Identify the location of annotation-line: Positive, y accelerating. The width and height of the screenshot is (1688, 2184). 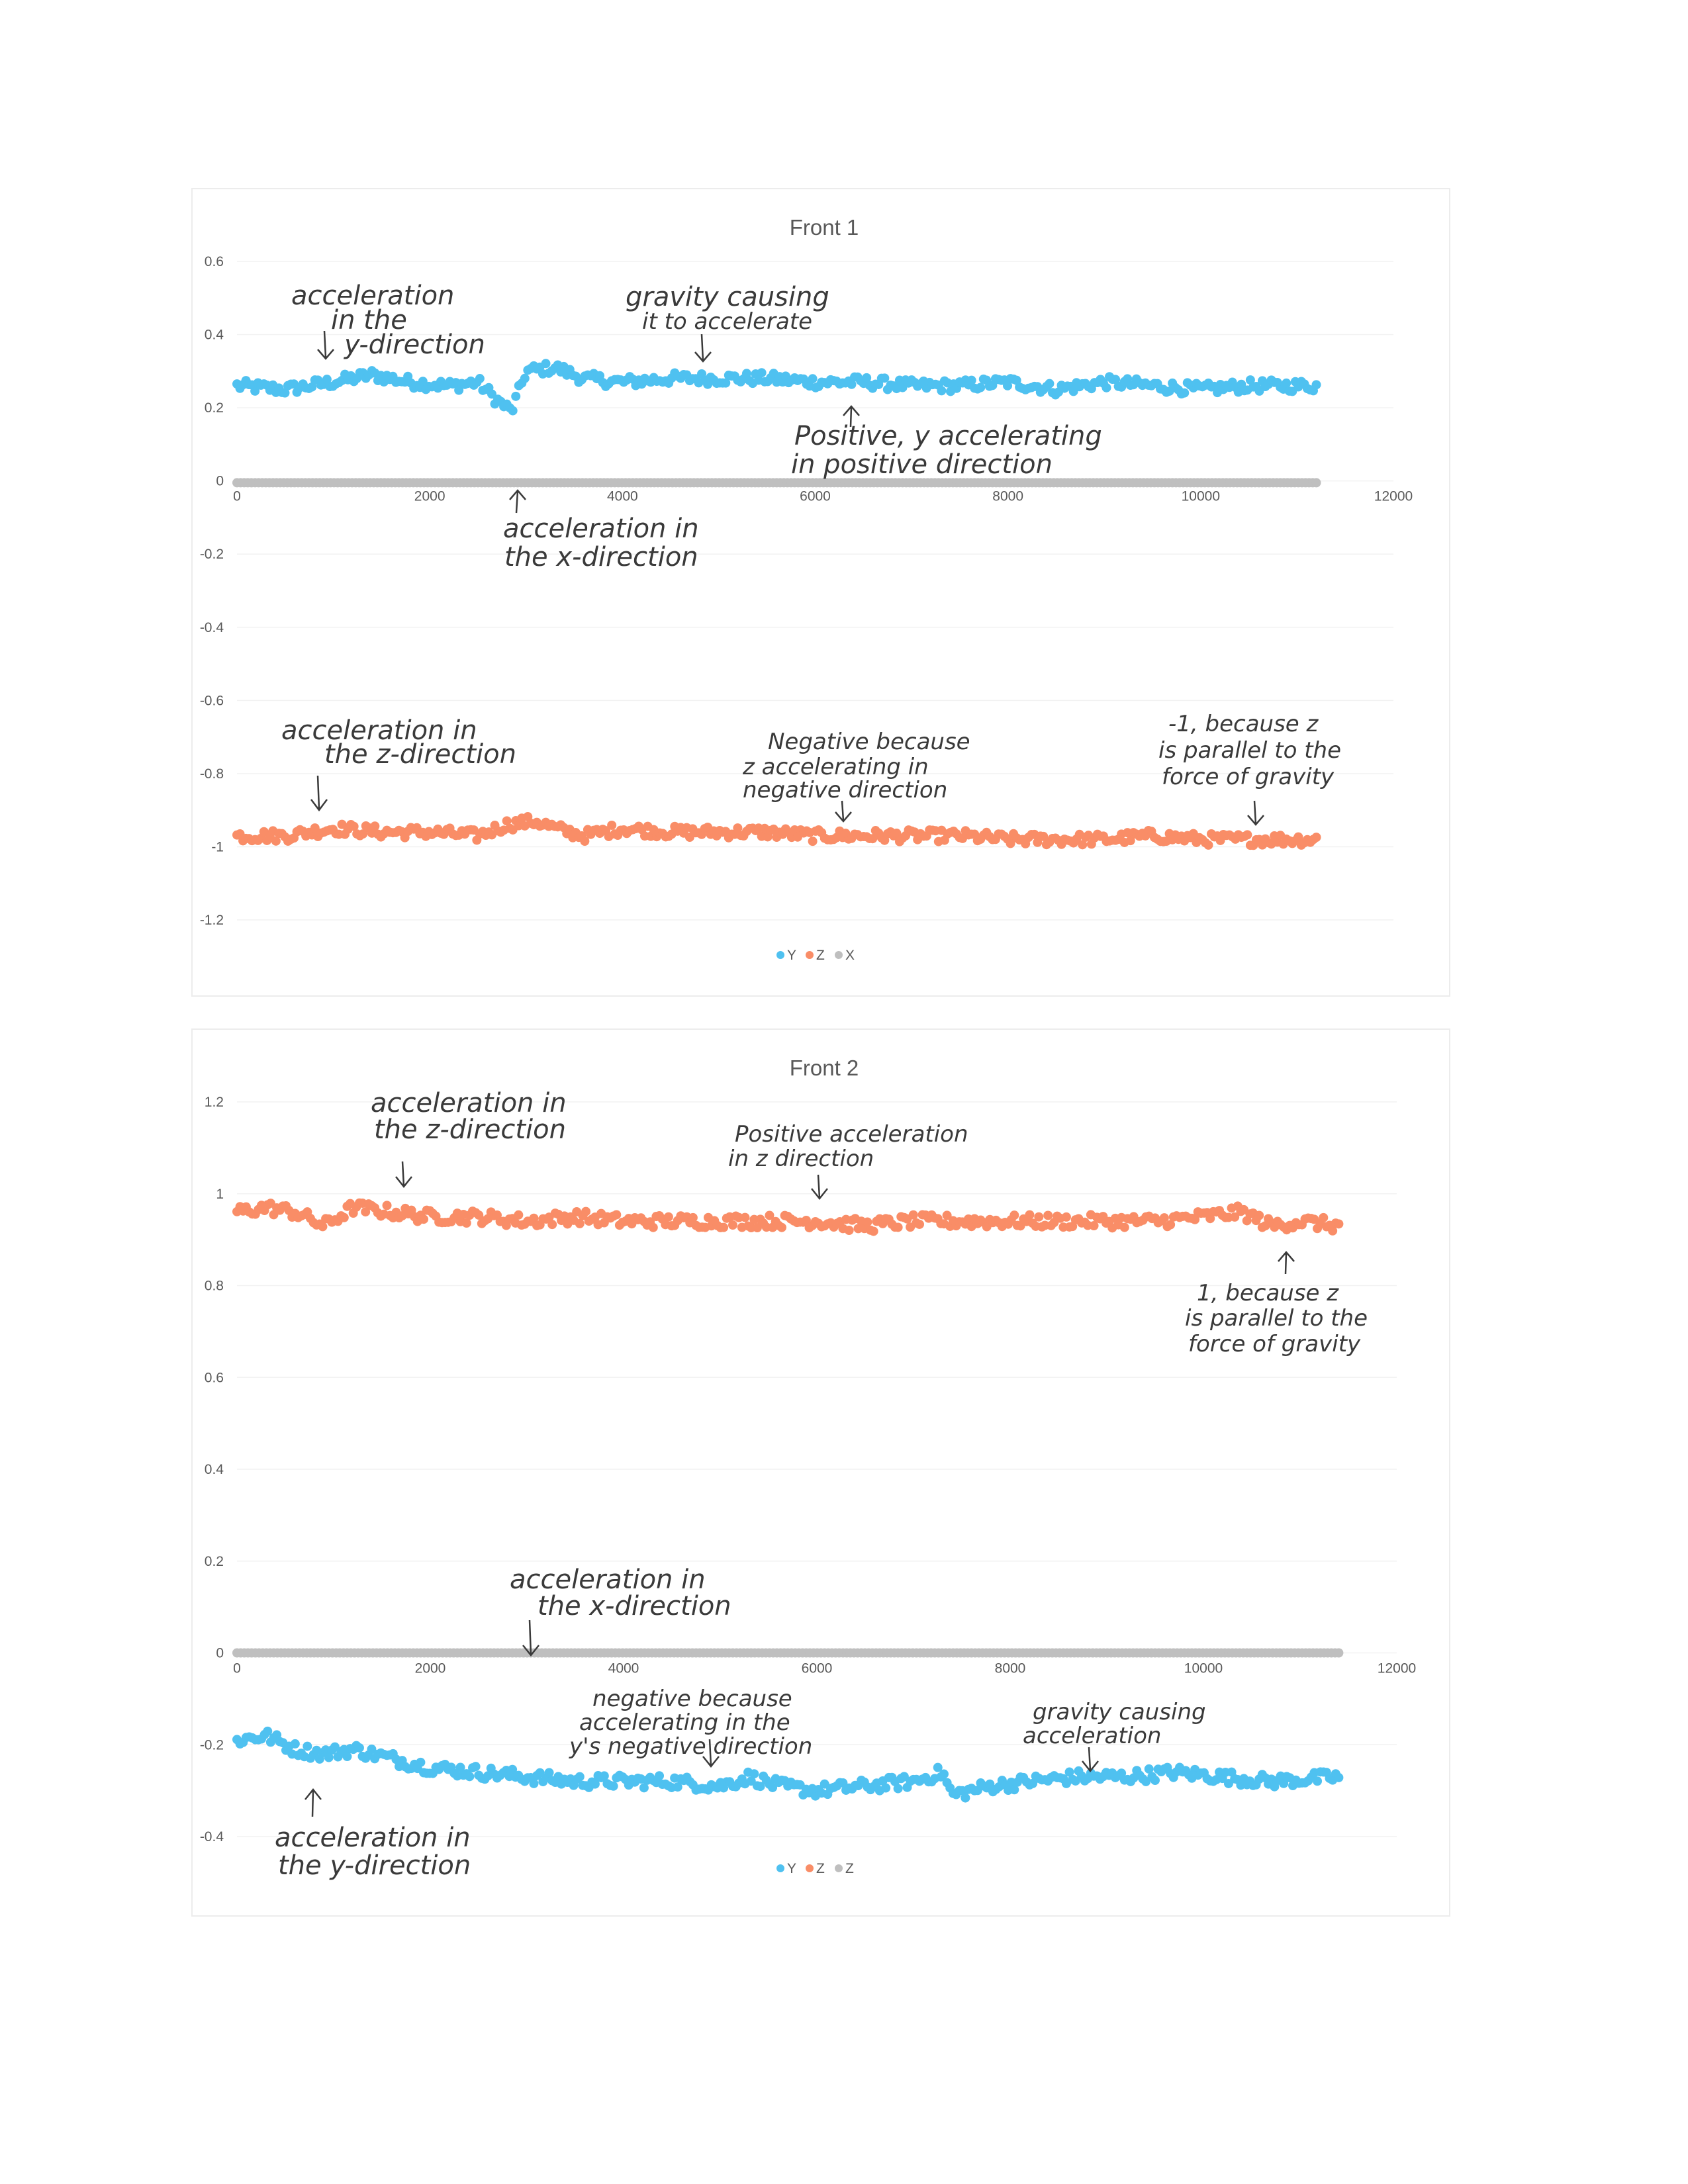
(948, 436).